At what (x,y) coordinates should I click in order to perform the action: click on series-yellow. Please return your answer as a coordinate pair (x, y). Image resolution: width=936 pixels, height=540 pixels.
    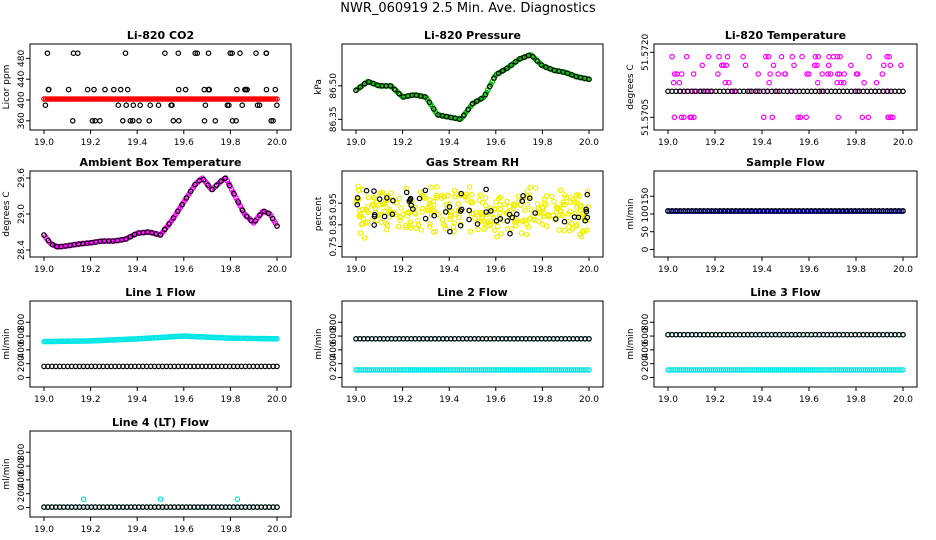
    Looking at the image, I should click on (472, 212).